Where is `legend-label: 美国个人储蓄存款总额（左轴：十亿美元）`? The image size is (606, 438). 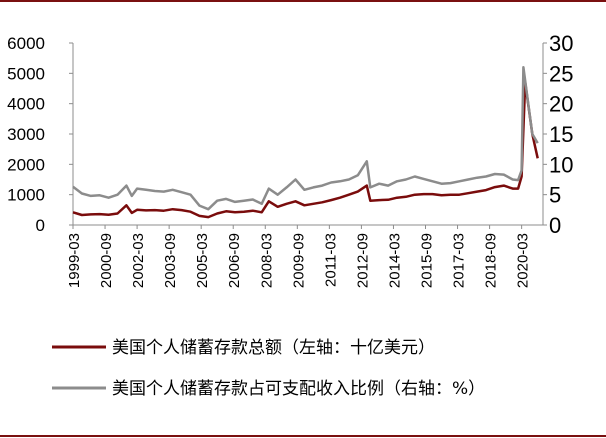 legend-label: 美国个人储蓄存款总额（左轴：十亿美元） is located at coordinates (273, 348).